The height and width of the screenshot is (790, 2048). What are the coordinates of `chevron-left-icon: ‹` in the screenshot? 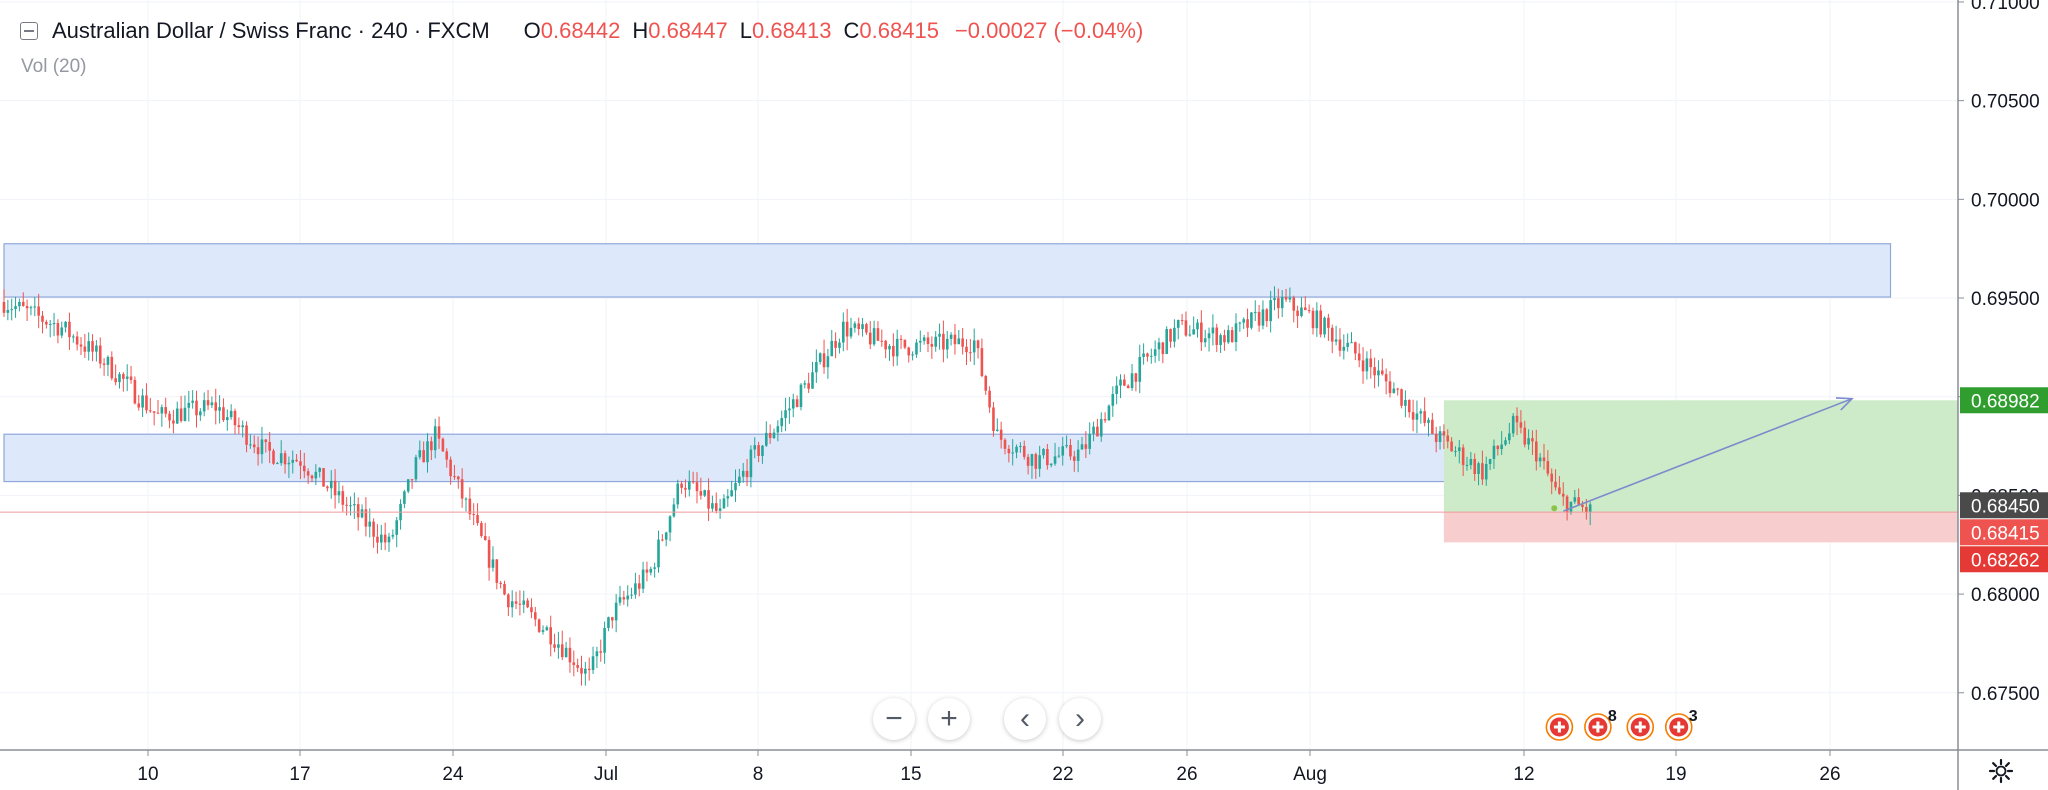 It's located at (1025, 718).